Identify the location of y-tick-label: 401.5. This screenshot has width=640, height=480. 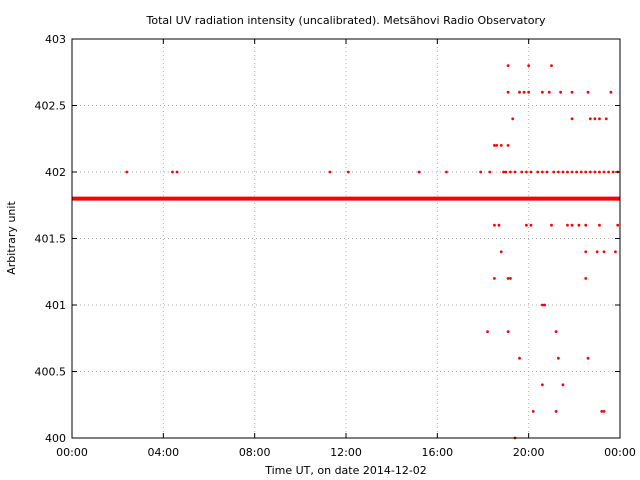
(51, 239).